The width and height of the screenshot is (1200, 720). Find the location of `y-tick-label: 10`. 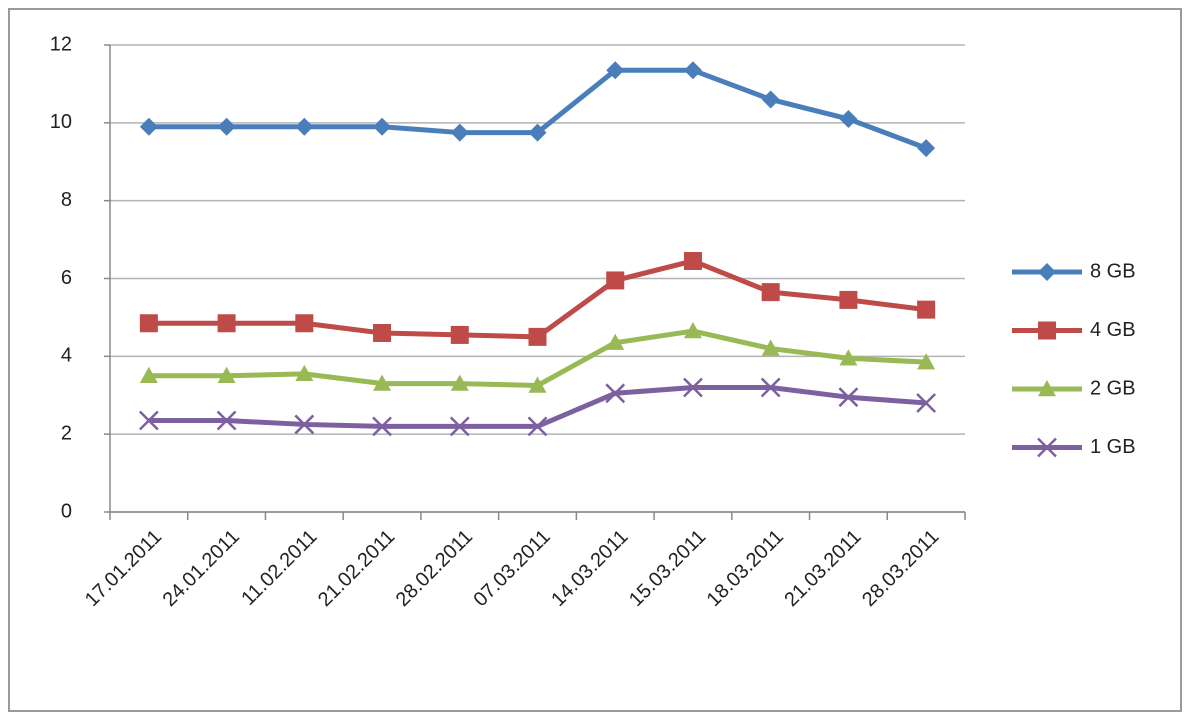

y-tick-label: 10 is located at coordinates (61, 122).